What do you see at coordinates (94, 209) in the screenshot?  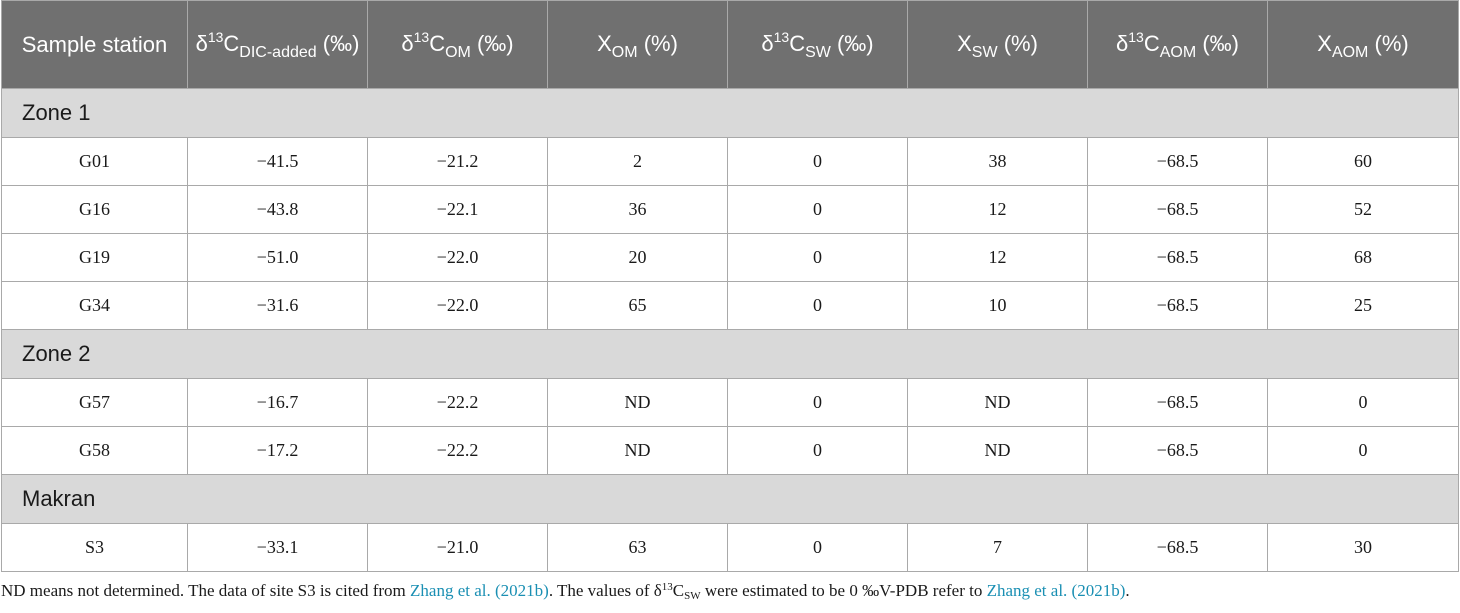 I see `station-cell: G16` at bounding box center [94, 209].